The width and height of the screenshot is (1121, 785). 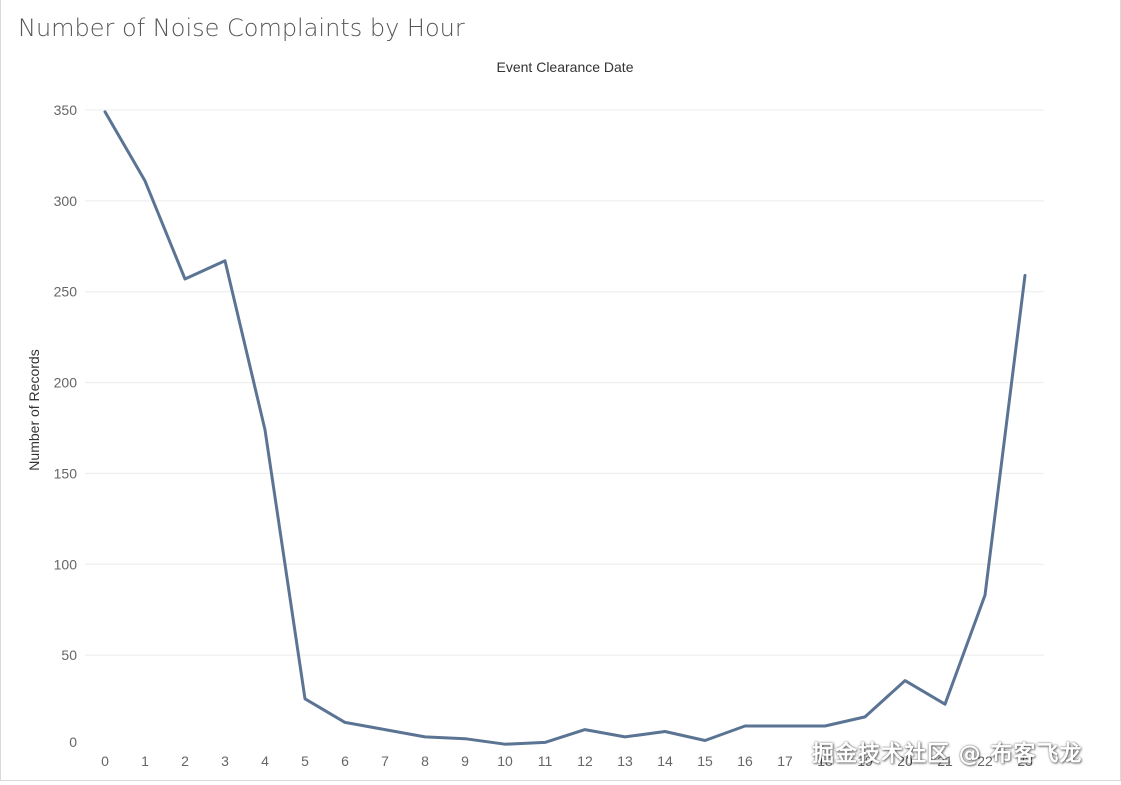 What do you see at coordinates (905, 761) in the screenshot?
I see `x-tick-label: 20` at bounding box center [905, 761].